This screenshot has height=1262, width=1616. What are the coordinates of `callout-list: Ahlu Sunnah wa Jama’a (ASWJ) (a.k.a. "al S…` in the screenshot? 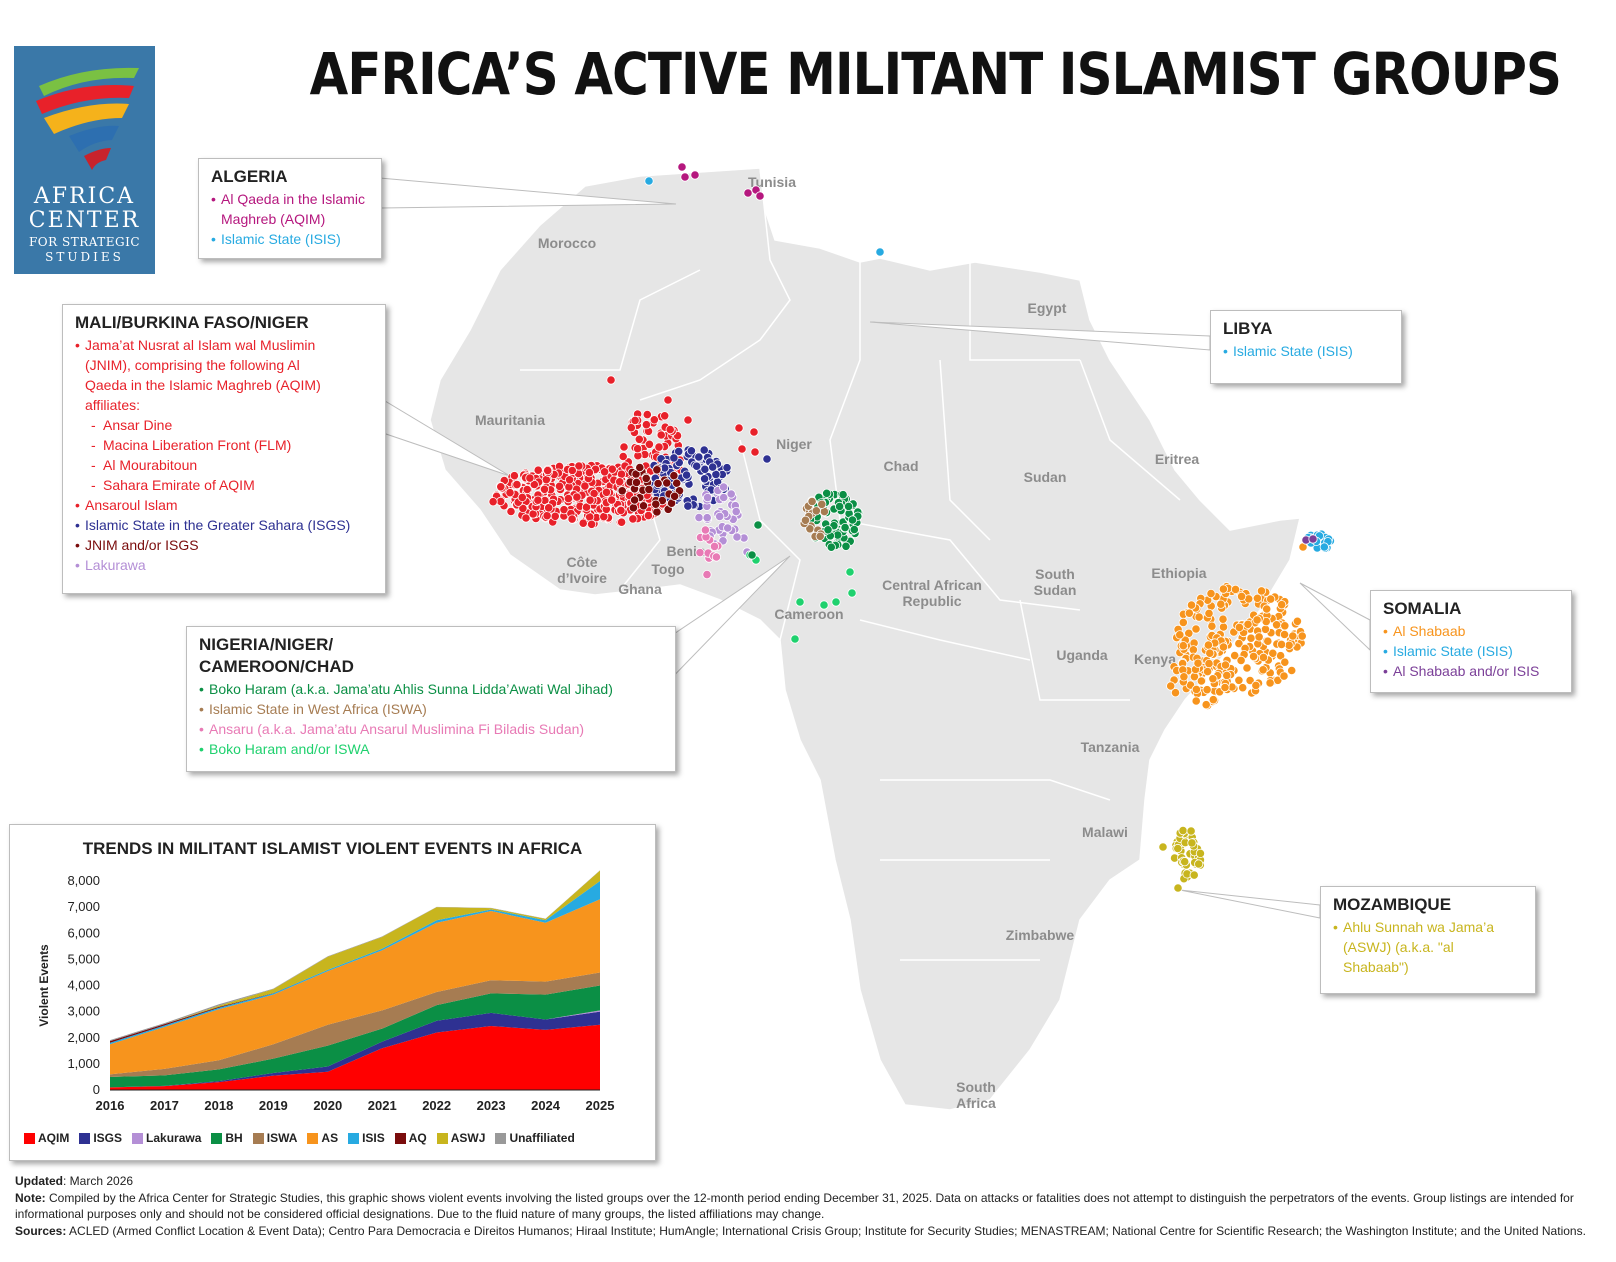 It's located at (1428, 947).